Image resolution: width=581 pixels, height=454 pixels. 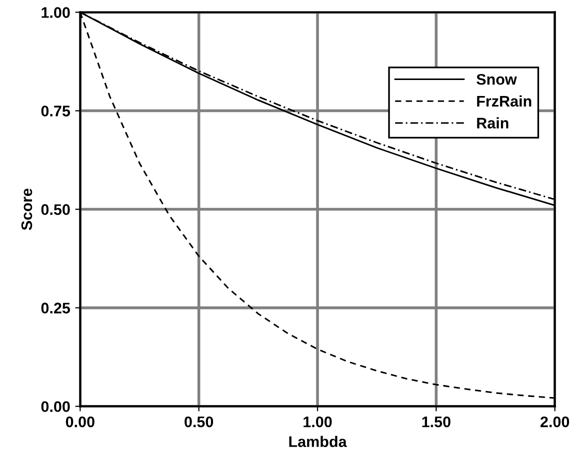 What do you see at coordinates (496, 79) in the screenshot?
I see `legend-label: Snow` at bounding box center [496, 79].